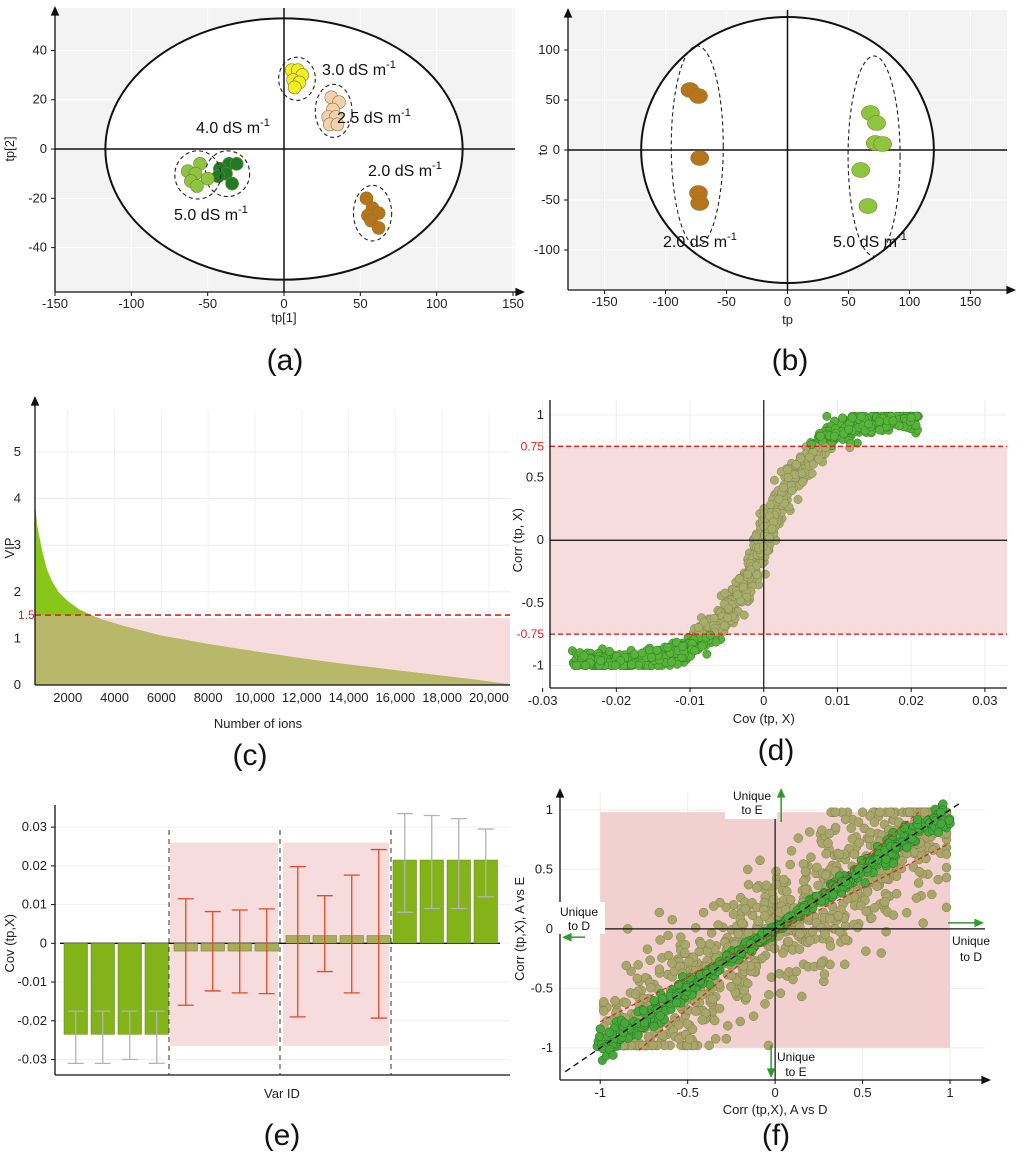 The image size is (1024, 1159). What do you see at coordinates (34, 865) in the screenshot?
I see `y-tick-label: 0.02` at bounding box center [34, 865].